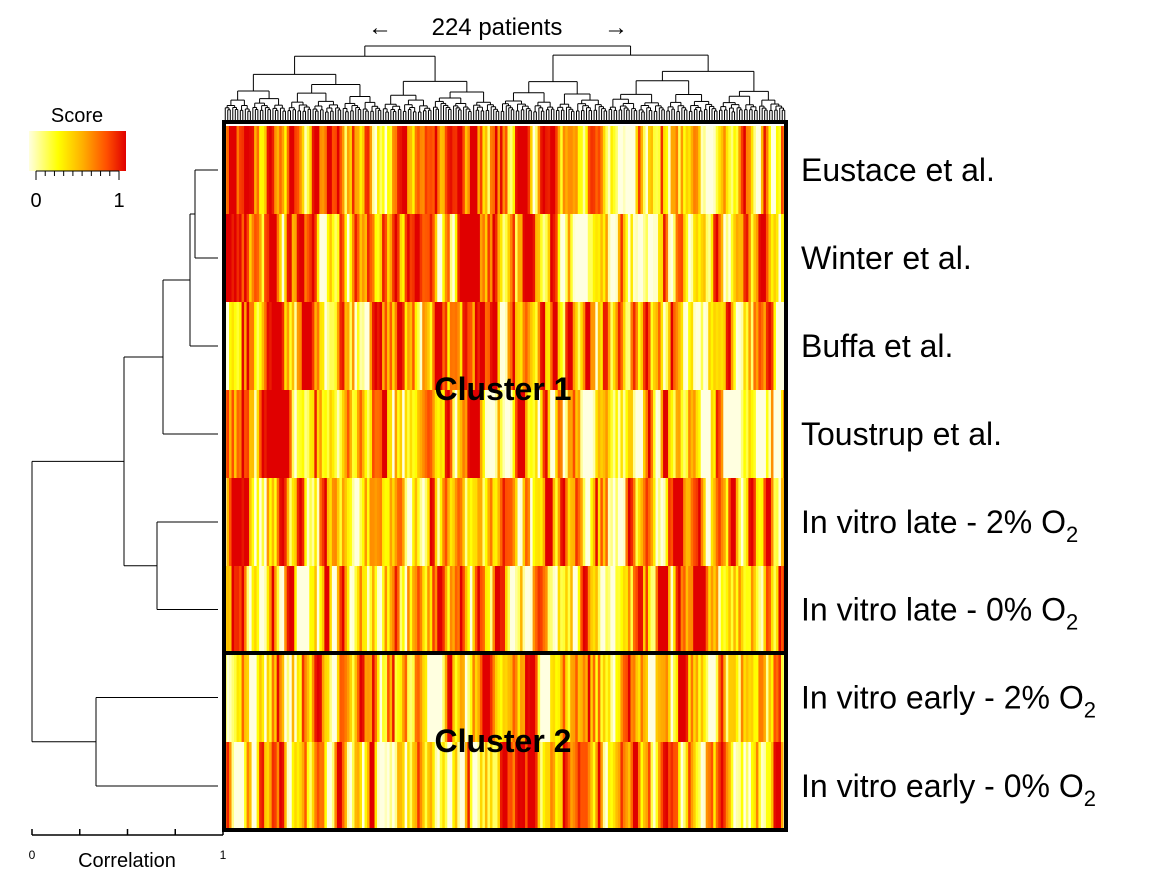  What do you see at coordinates (498, 27) in the screenshot?
I see `patients-header: ← 224 patients →` at bounding box center [498, 27].